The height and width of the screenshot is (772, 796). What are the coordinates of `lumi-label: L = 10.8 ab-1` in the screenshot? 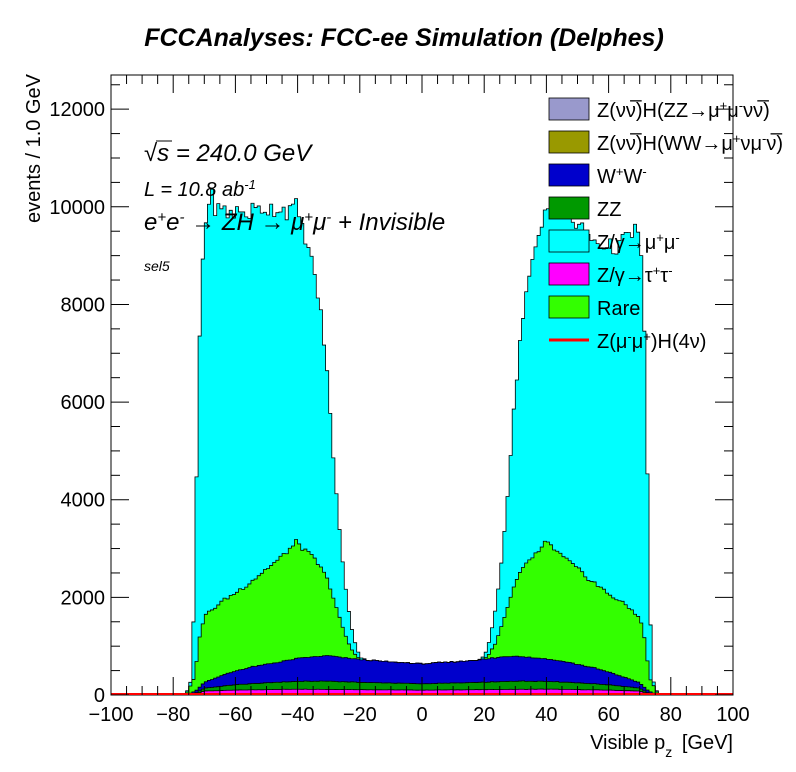 It's located at (200, 189).